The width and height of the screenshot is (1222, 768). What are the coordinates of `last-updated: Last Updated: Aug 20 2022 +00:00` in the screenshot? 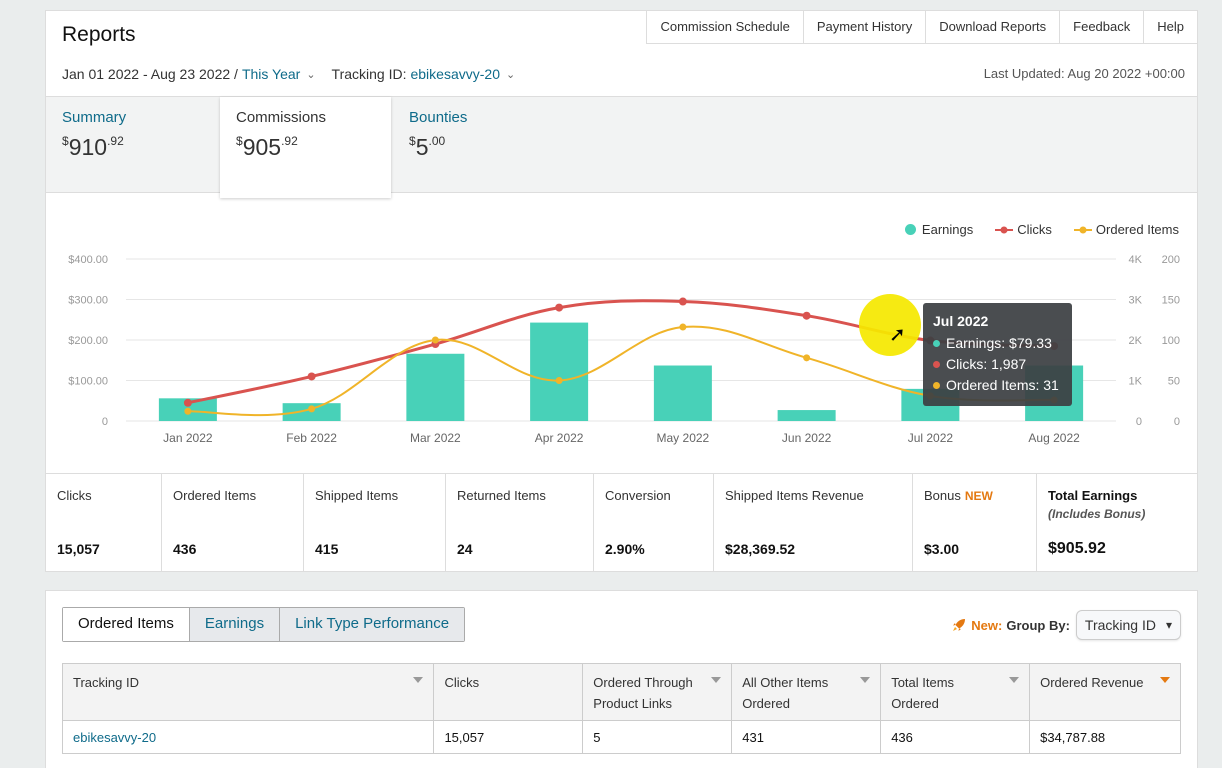 It's located at (1084, 73).